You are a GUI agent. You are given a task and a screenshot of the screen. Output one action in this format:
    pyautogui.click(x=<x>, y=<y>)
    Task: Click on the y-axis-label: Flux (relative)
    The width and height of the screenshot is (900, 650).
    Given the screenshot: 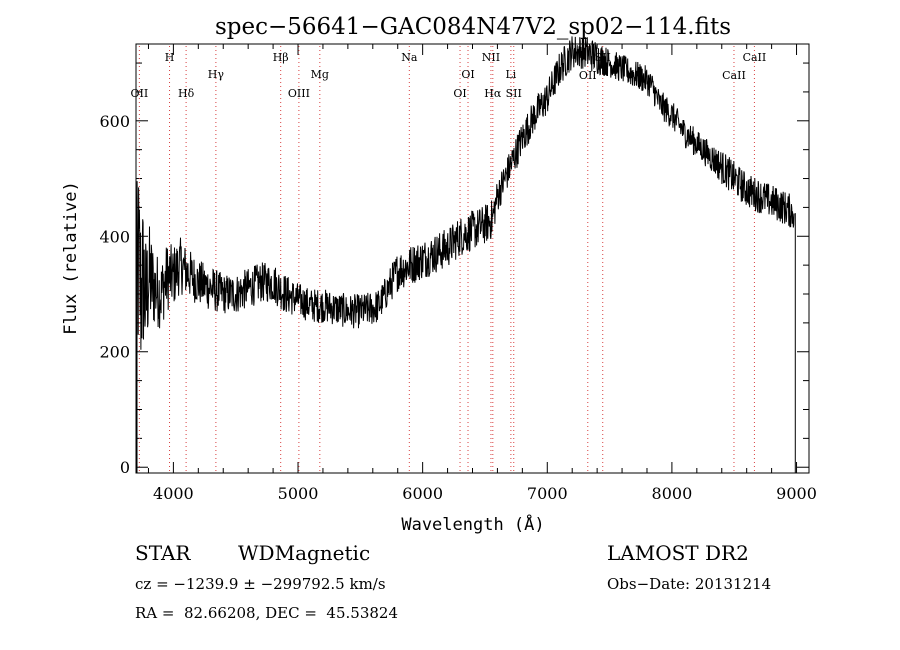 What is the action you would take?
    pyautogui.click(x=71, y=258)
    